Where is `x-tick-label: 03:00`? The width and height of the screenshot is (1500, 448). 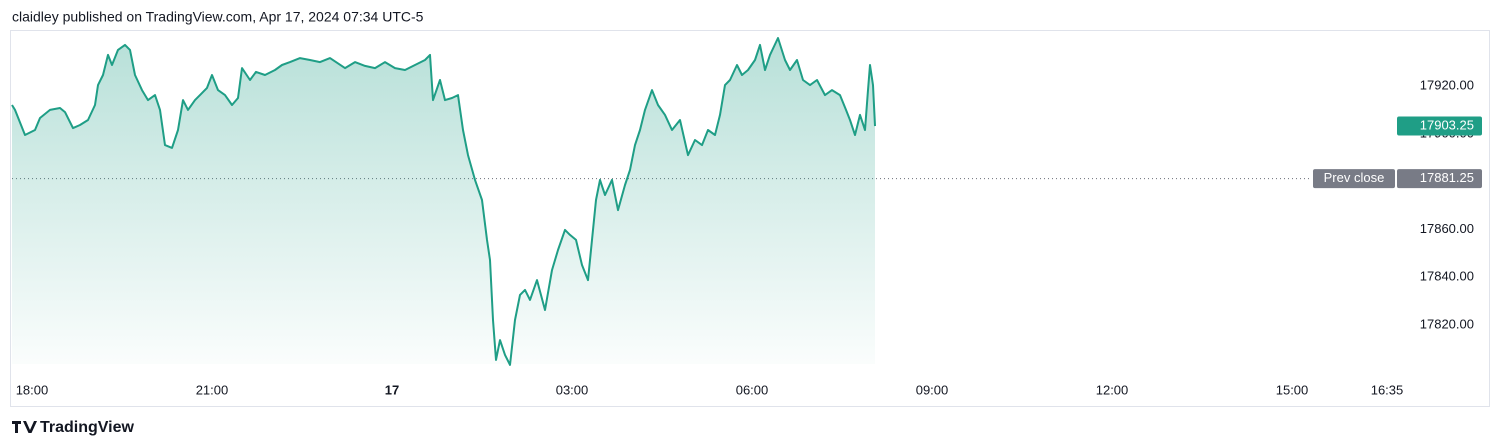
x-tick-label: 03:00 is located at coordinates (572, 389).